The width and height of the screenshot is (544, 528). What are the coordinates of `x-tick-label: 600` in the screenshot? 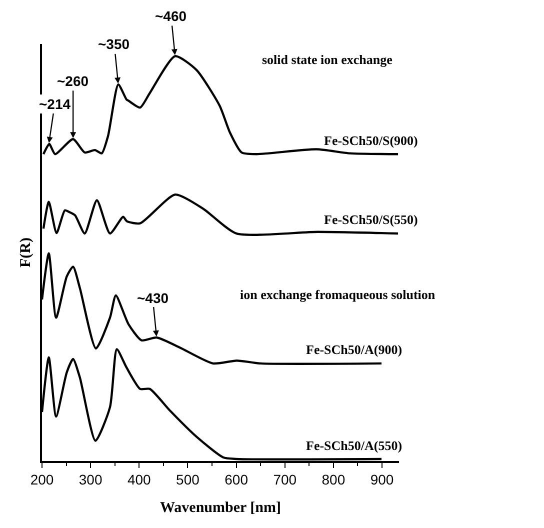 It's located at (236, 480).